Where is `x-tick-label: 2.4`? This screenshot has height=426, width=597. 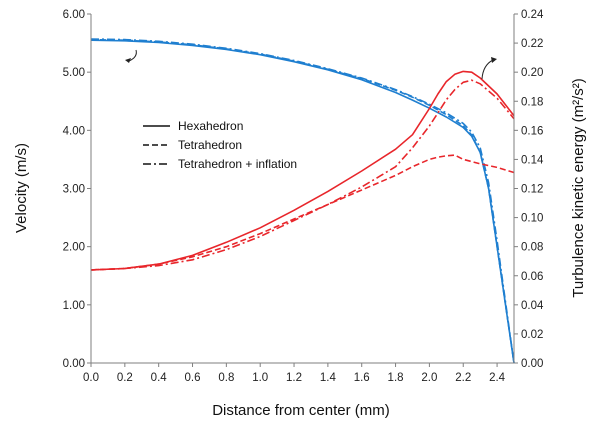 x-tick-label: 2.4 is located at coordinates (497, 378).